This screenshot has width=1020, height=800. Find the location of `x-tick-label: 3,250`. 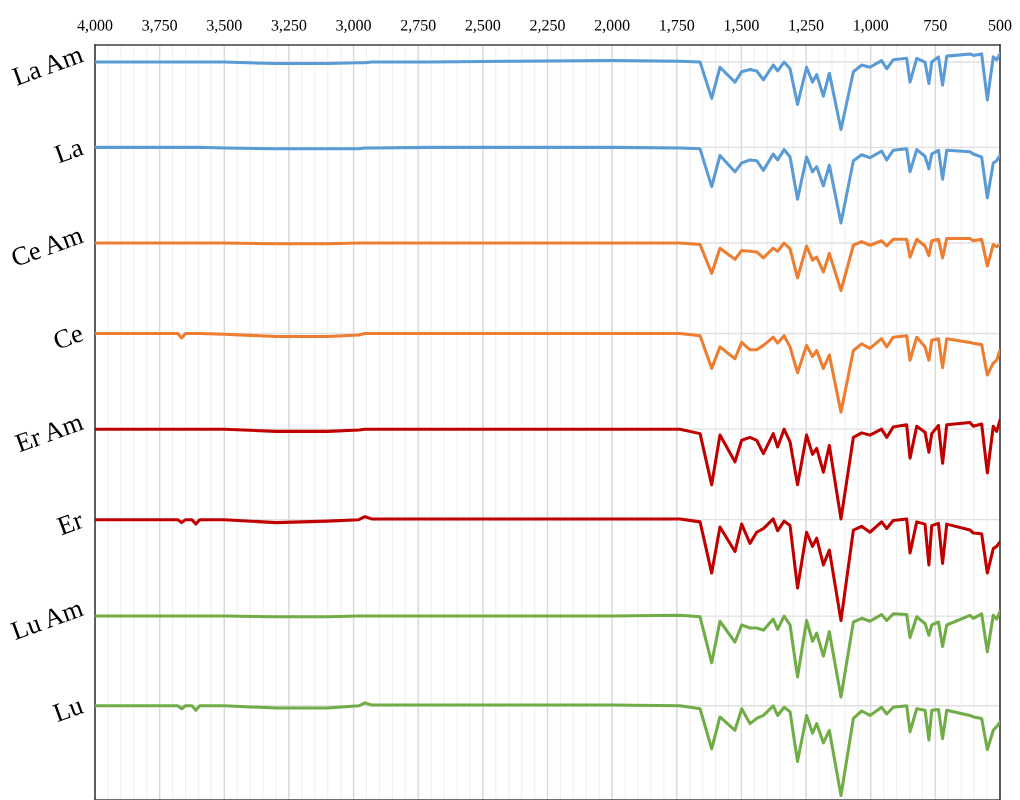

x-tick-label: 3,250 is located at coordinates (289, 26).